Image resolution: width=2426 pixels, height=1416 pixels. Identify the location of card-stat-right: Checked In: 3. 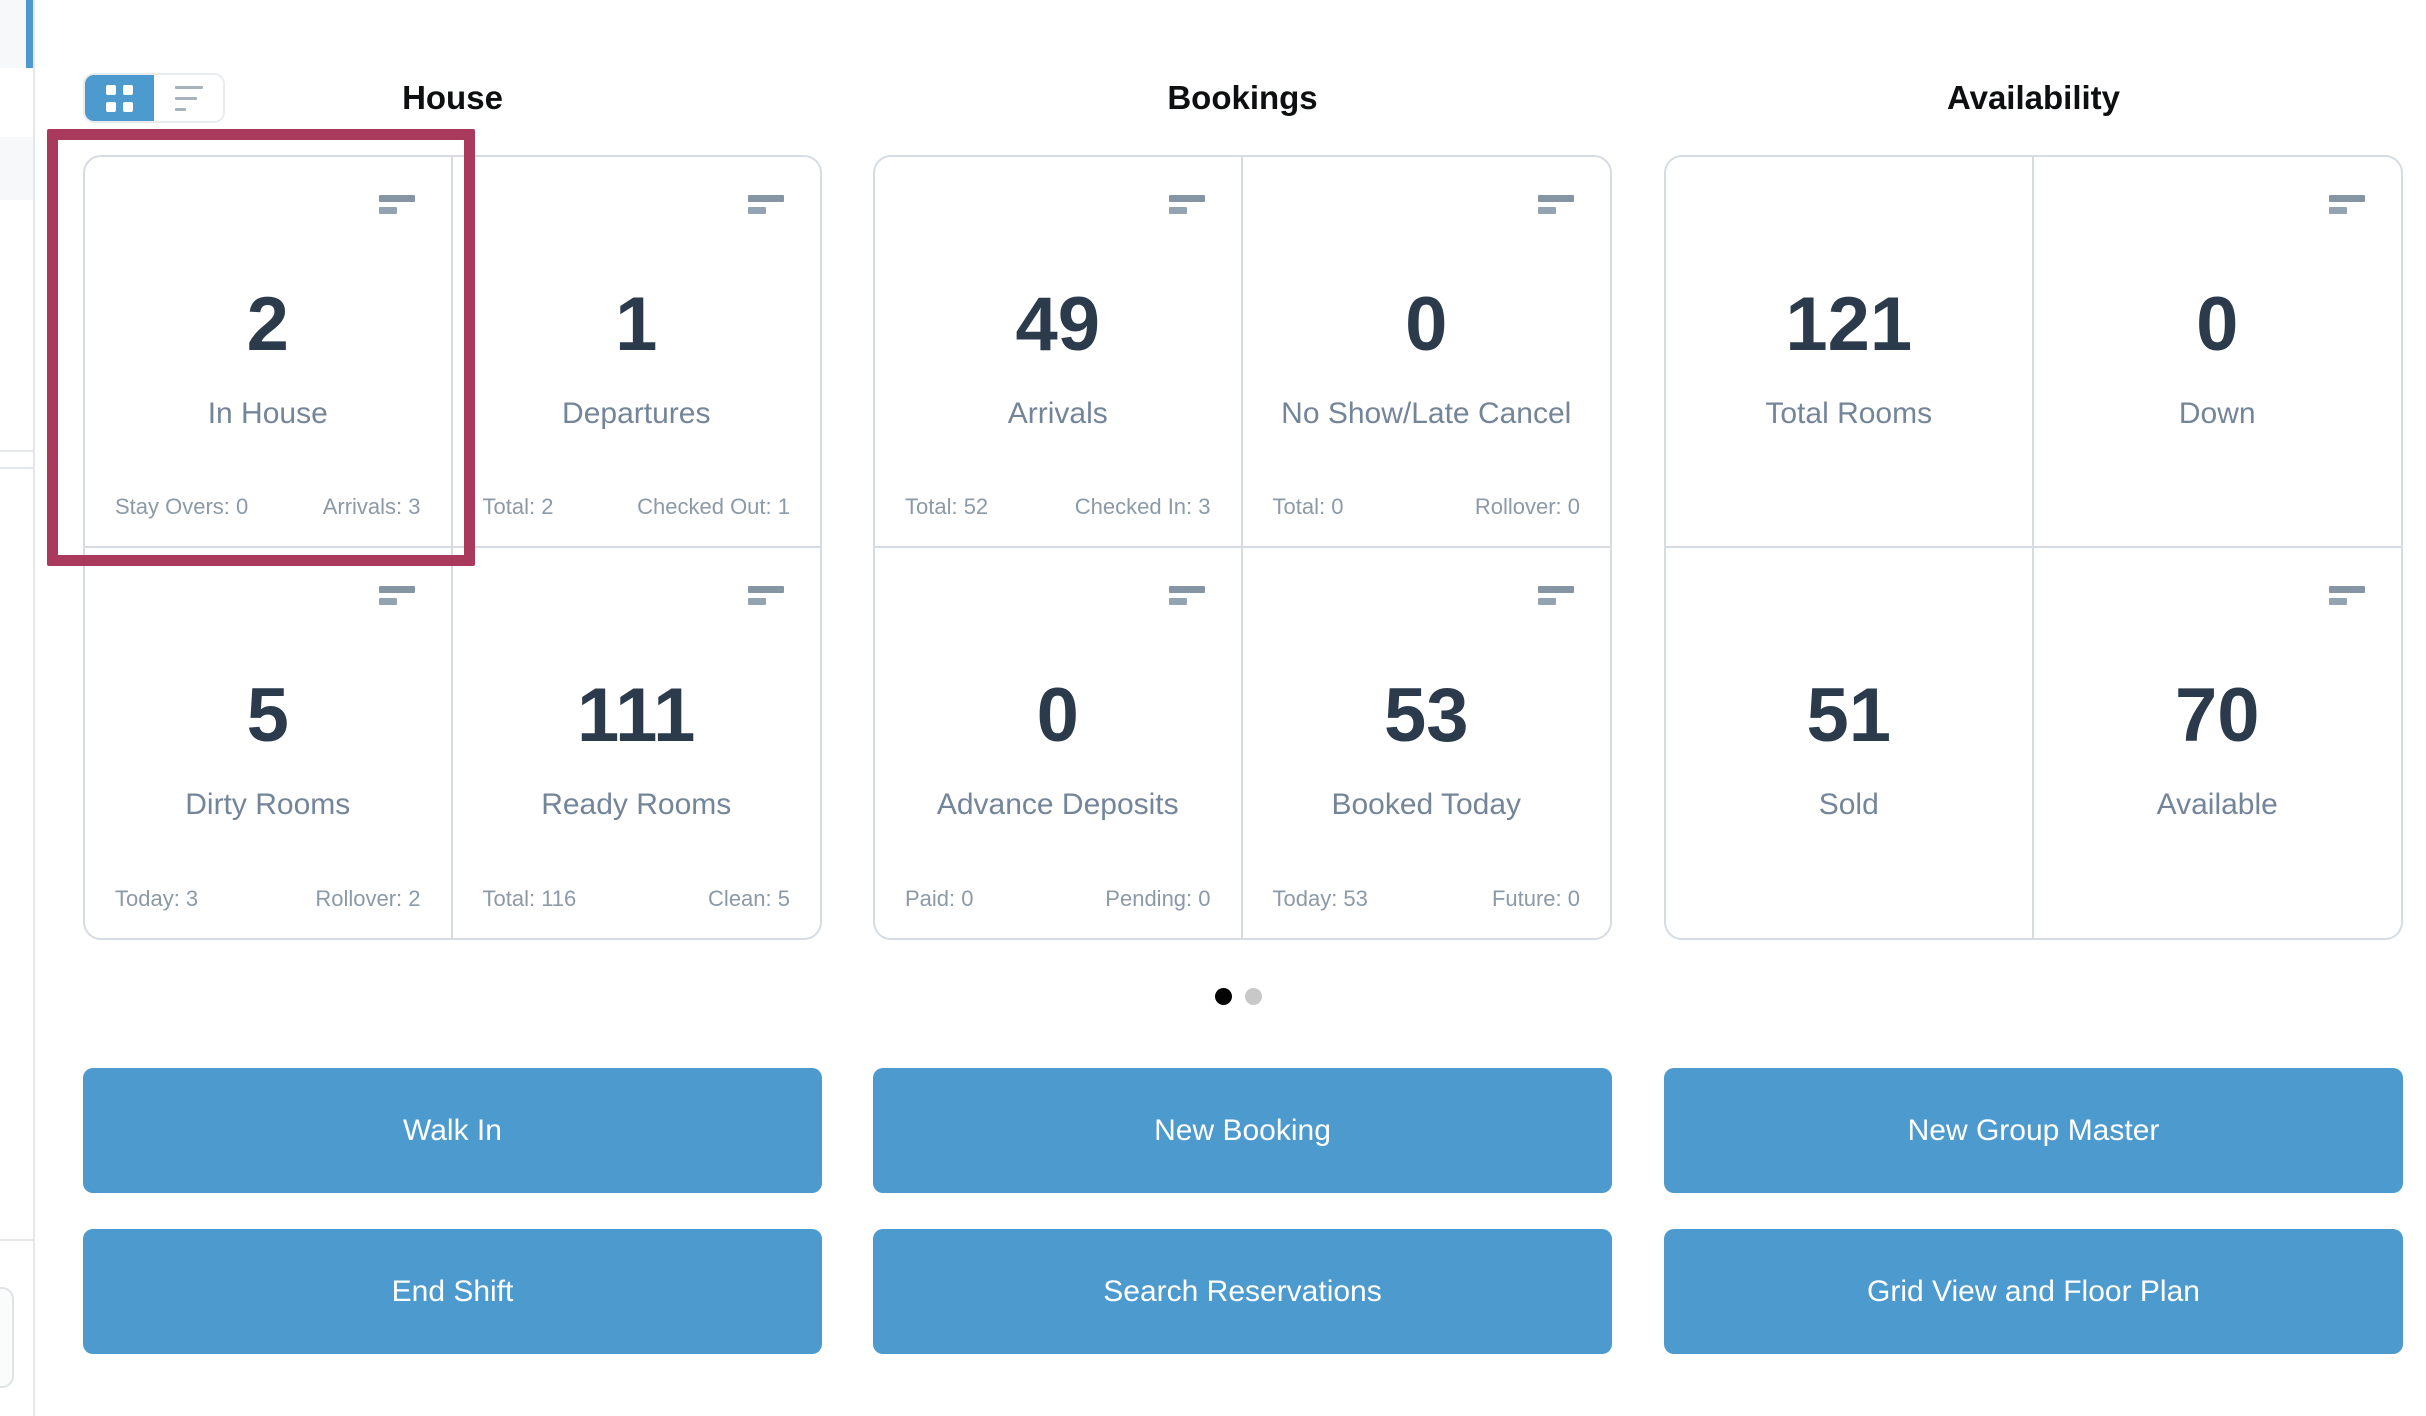
(1142, 506).